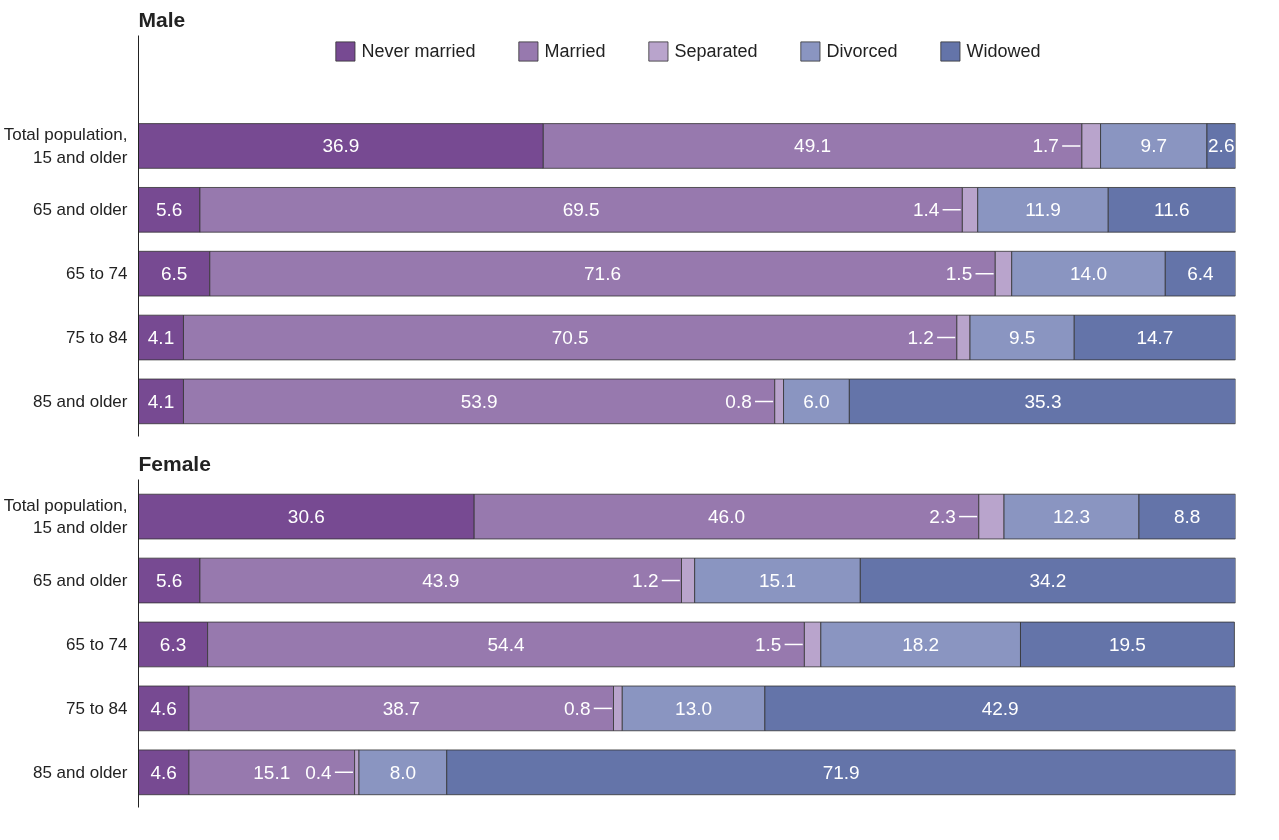 This screenshot has width=1279, height=840. Describe the element at coordinates (603, 274) in the screenshot. I see `data-label: 71.6` at that location.